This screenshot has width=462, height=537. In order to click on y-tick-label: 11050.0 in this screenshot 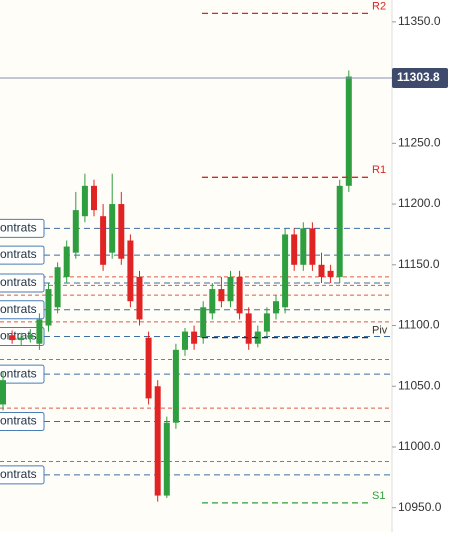, I will do `click(419, 385)`.